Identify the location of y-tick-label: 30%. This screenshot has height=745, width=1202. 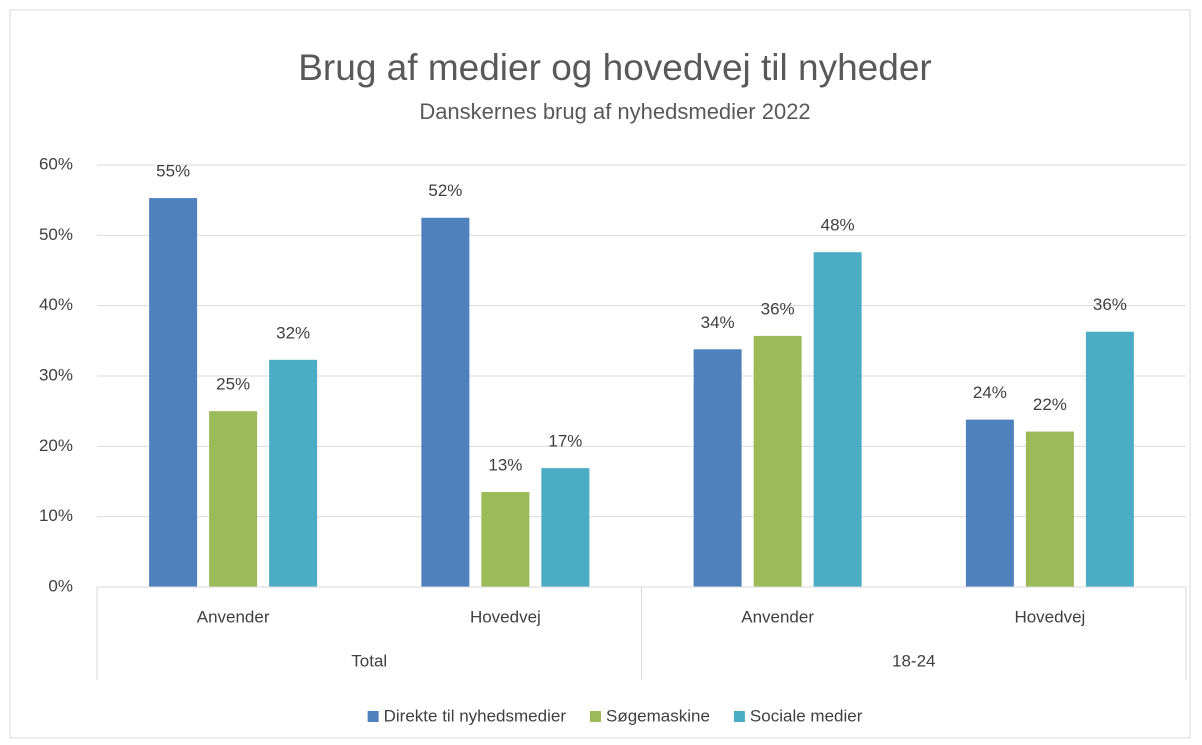
(56, 374).